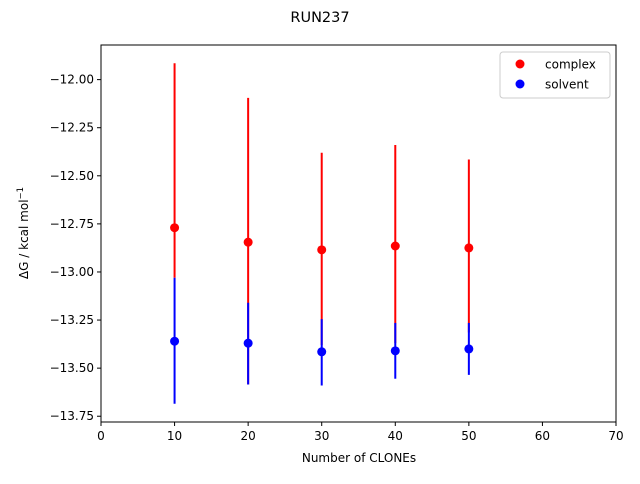 This screenshot has height=484, width=640. Describe the element at coordinates (72, 128) in the screenshot. I see `y-tick-label: −12.25` at that location.